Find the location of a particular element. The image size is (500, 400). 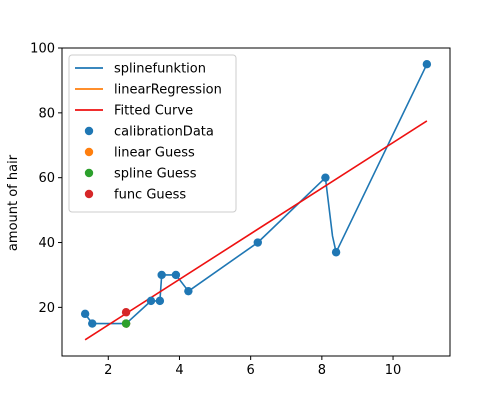

y-tick-label: 20 is located at coordinates (46, 308).